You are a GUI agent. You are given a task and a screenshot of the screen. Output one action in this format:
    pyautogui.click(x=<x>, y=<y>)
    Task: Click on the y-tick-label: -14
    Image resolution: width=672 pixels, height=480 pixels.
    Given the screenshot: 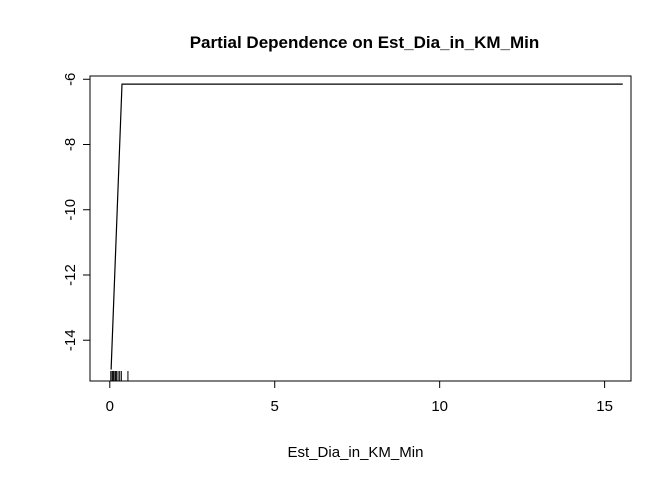 What is the action you would take?
    pyautogui.click(x=70, y=340)
    